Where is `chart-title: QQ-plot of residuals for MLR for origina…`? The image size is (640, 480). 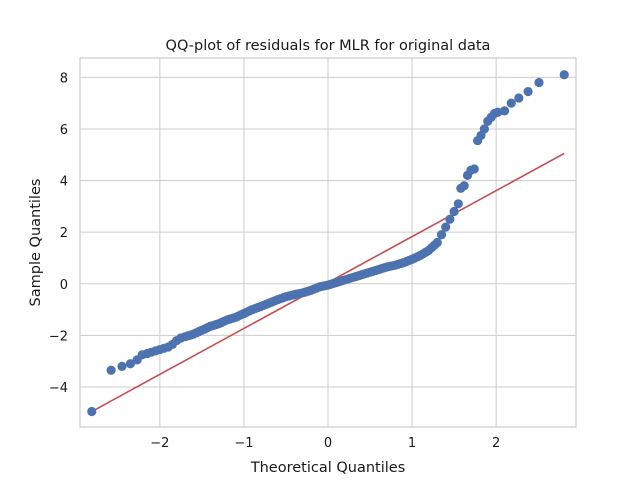
chart-title: QQ-plot of residuals for MLR for origina… is located at coordinates (328, 46).